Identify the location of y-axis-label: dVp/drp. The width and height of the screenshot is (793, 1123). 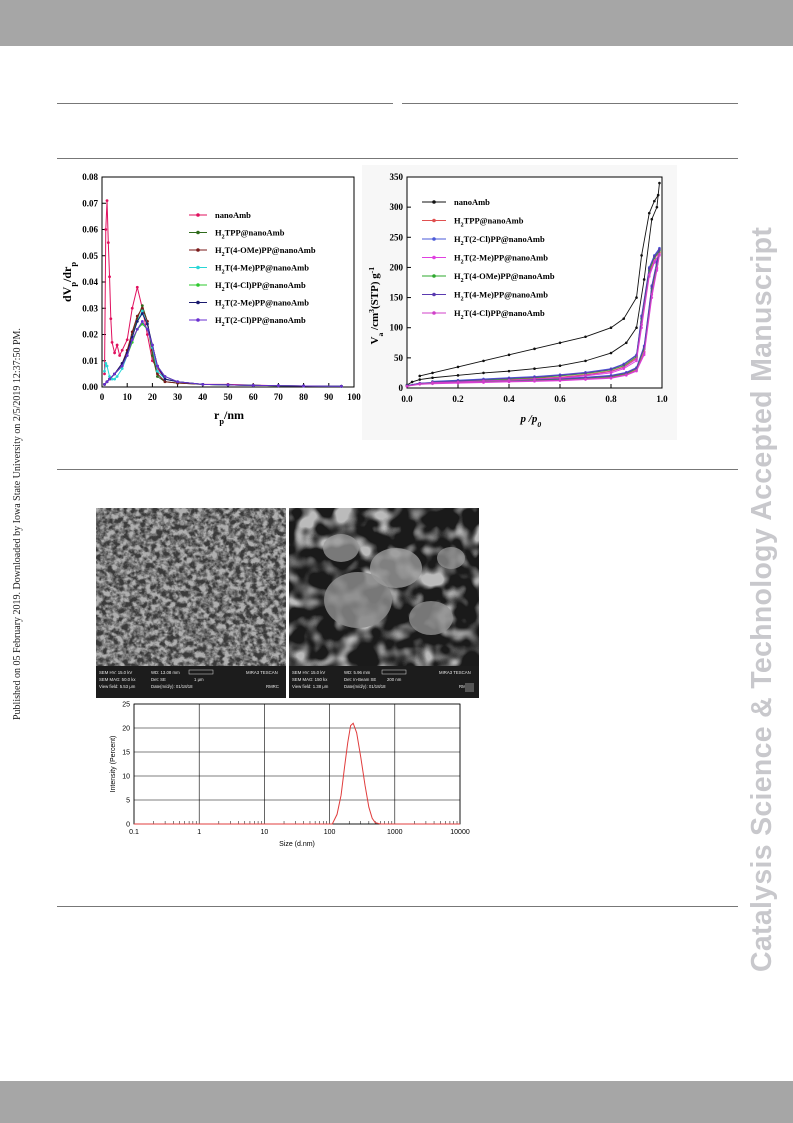
(69, 282).